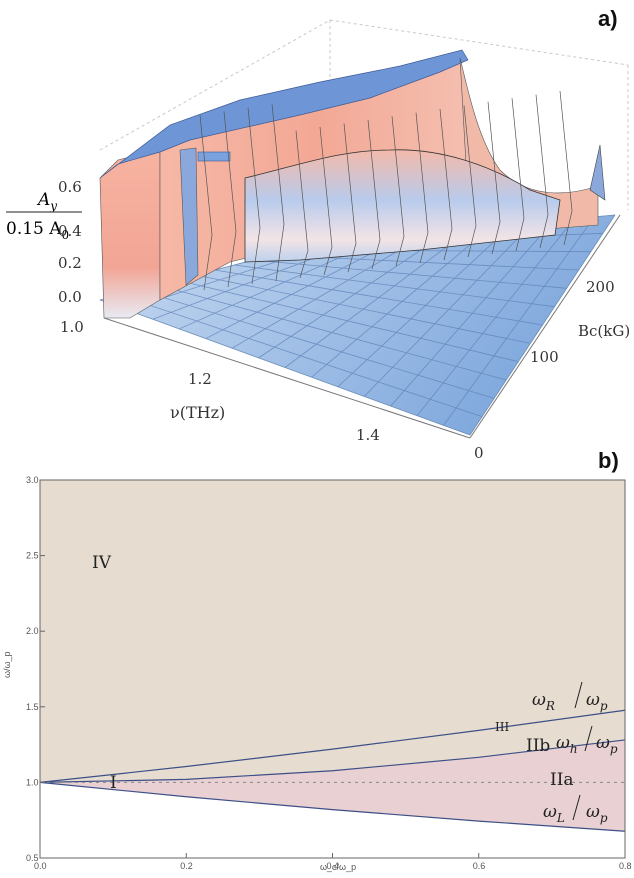 The width and height of the screenshot is (634, 878). I want to click on x-tick-label: 0.8, so click(625, 866).